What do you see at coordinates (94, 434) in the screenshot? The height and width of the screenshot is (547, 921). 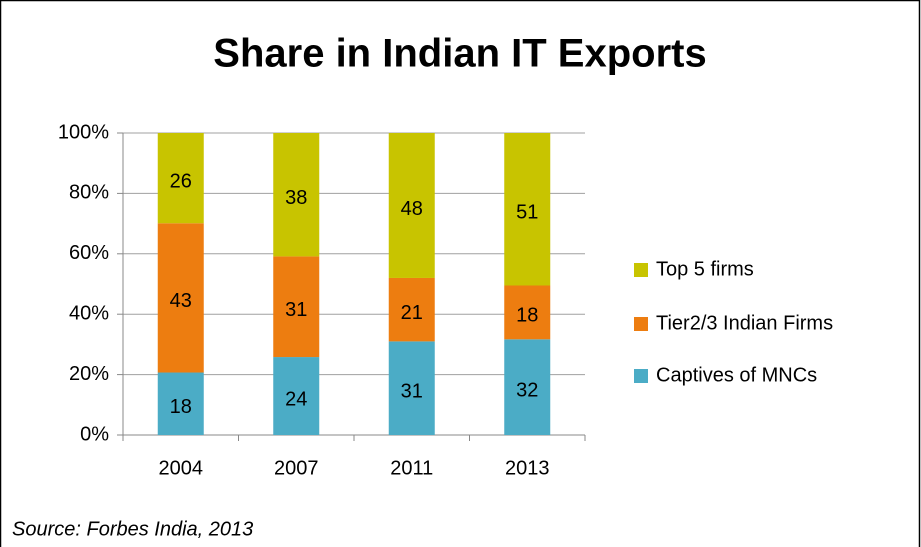 I see `y-tick-label: 0%` at bounding box center [94, 434].